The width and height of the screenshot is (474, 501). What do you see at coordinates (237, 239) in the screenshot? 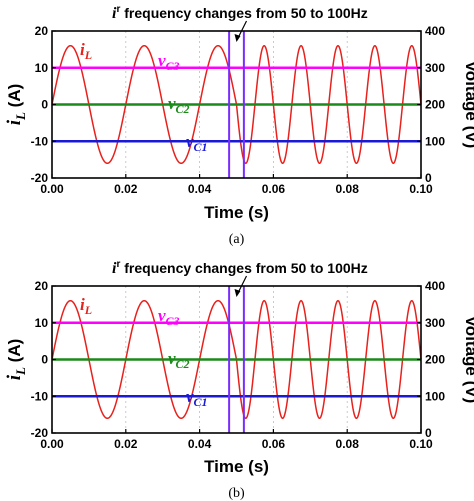
I see `panel-caption: (a)` at bounding box center [237, 239].